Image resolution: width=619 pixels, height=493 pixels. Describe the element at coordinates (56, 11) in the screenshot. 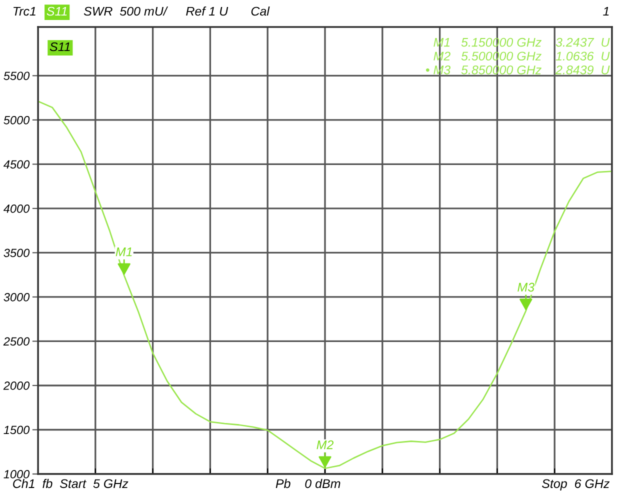

I see `text: S11` at that location.